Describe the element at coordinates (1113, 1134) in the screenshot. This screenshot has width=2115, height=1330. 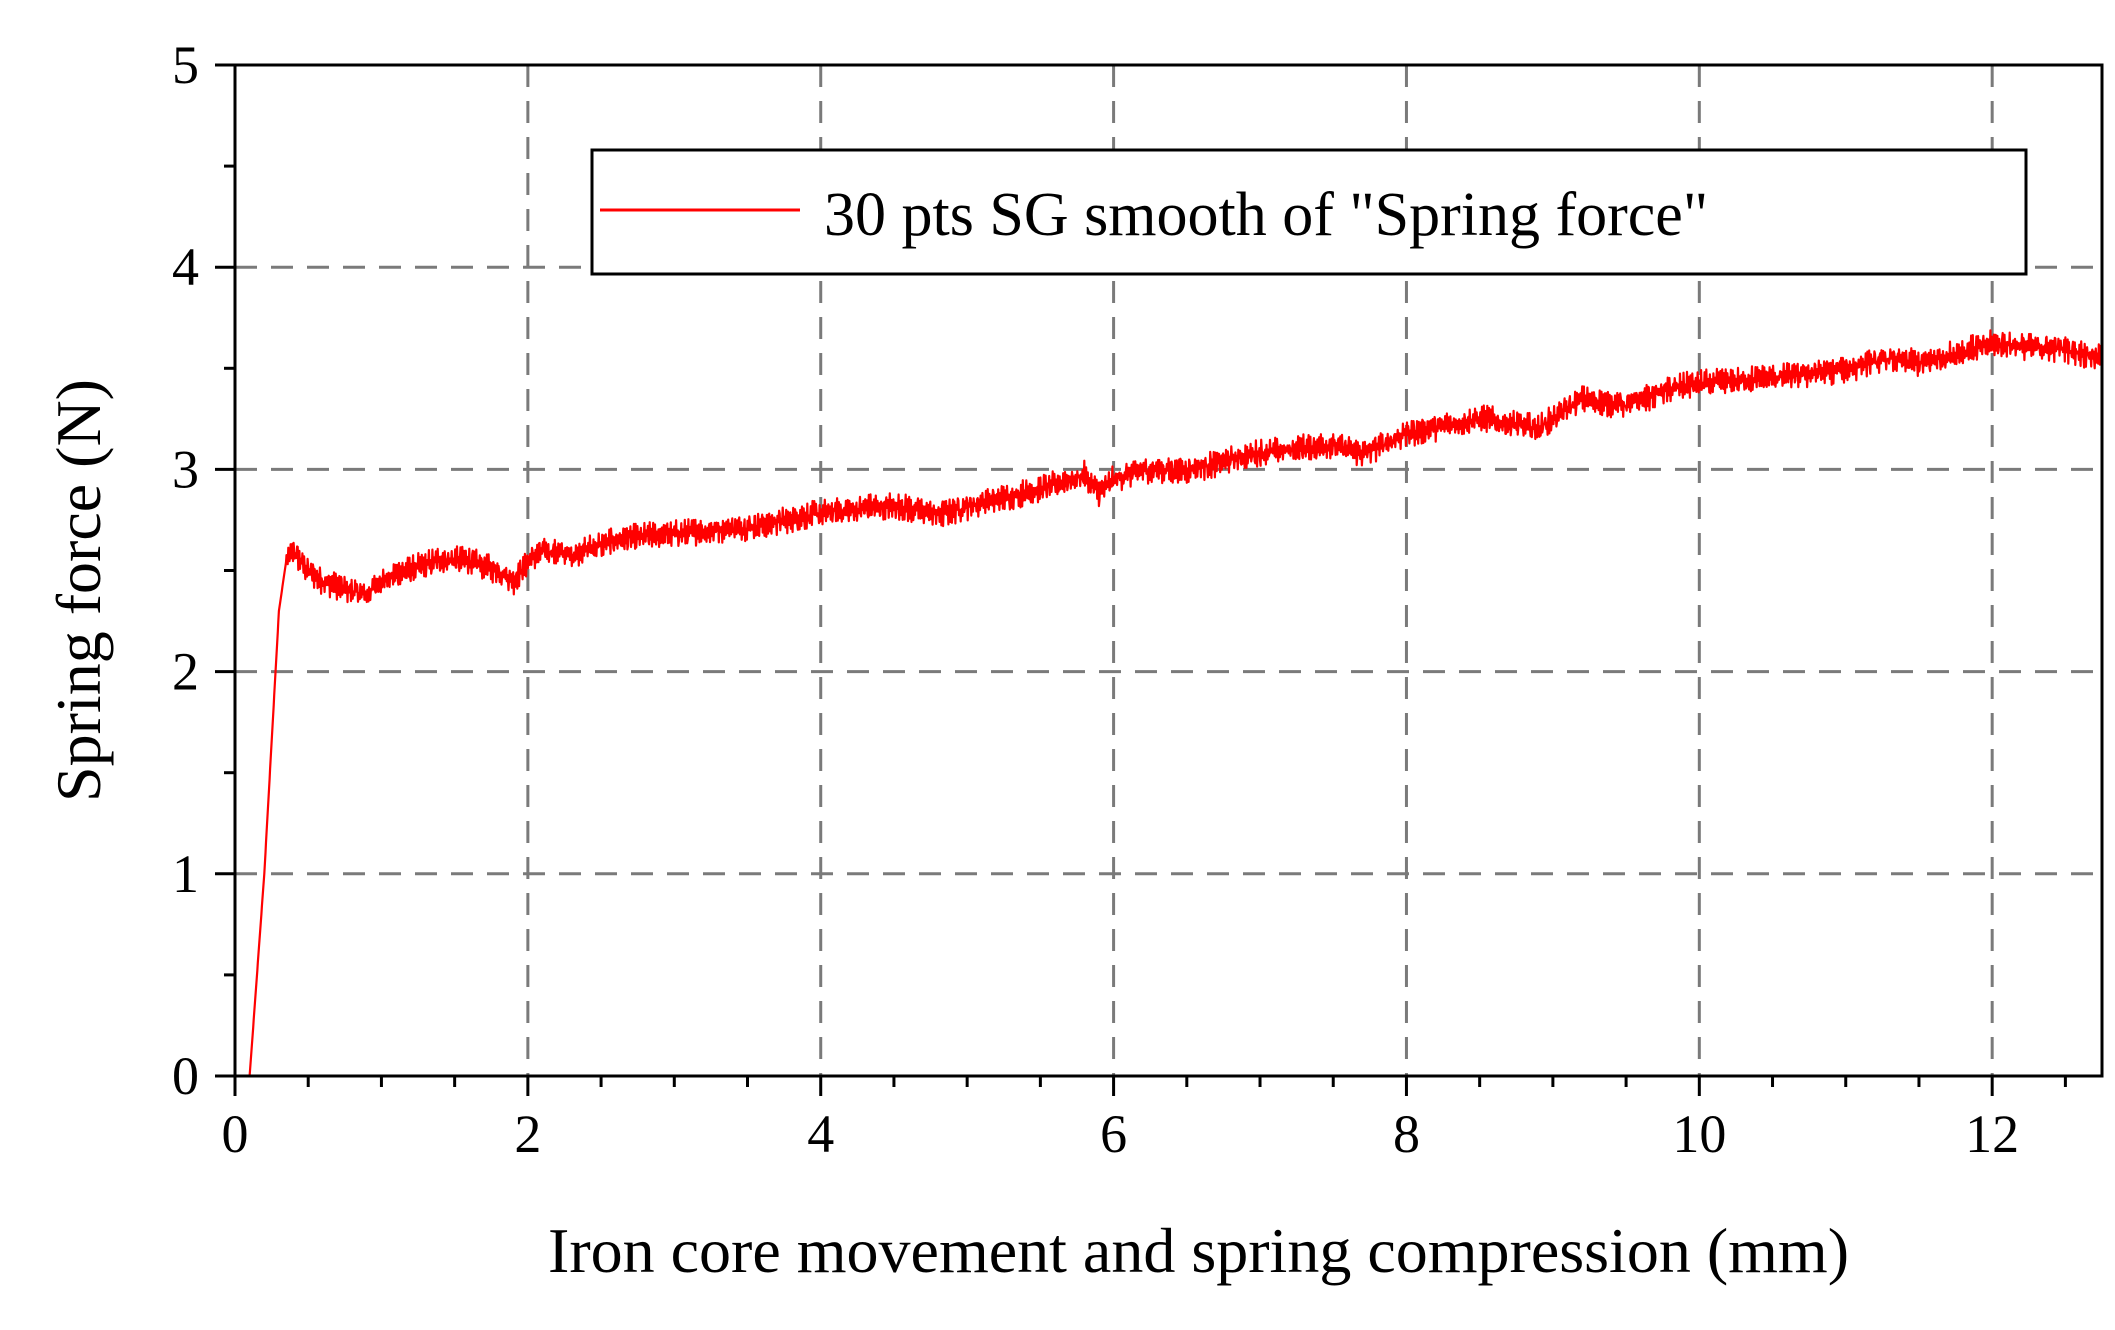
I see `x-tick-label-6: 6` at that location.